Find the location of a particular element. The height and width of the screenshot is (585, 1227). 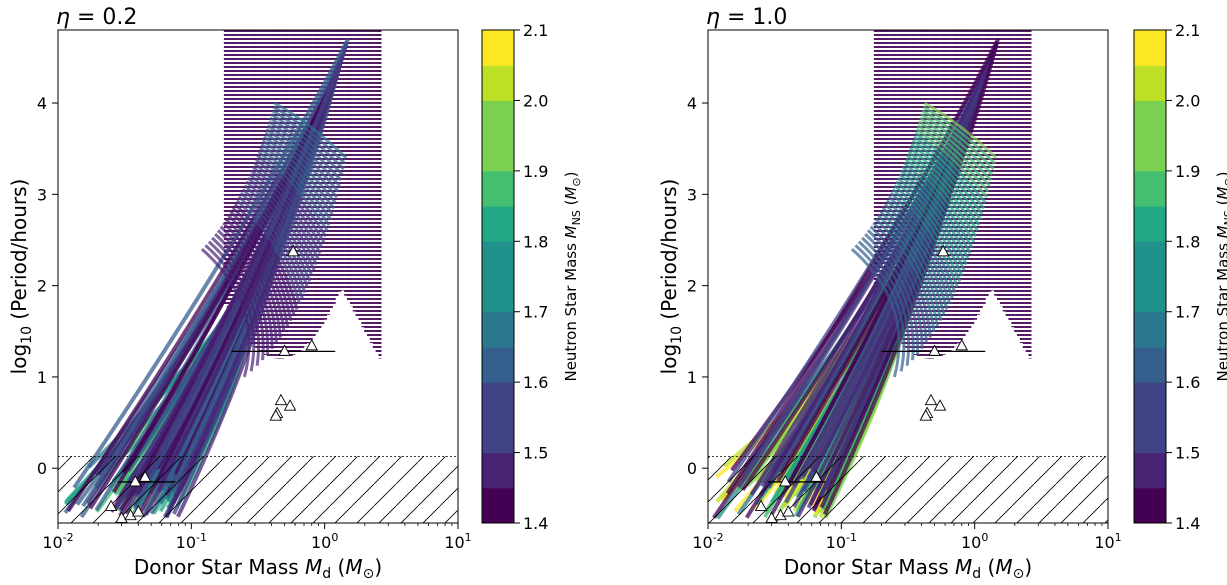

colorbar-tick-label: 1.8 is located at coordinates (535, 241).